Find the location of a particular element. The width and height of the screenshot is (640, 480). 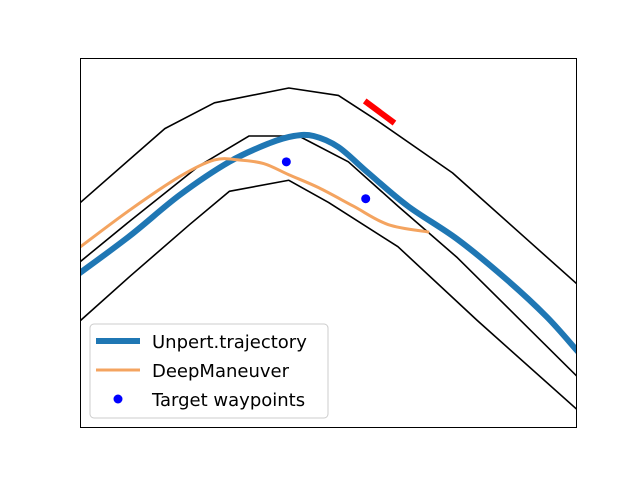

legend-swatch-waypoints is located at coordinates (118, 399).